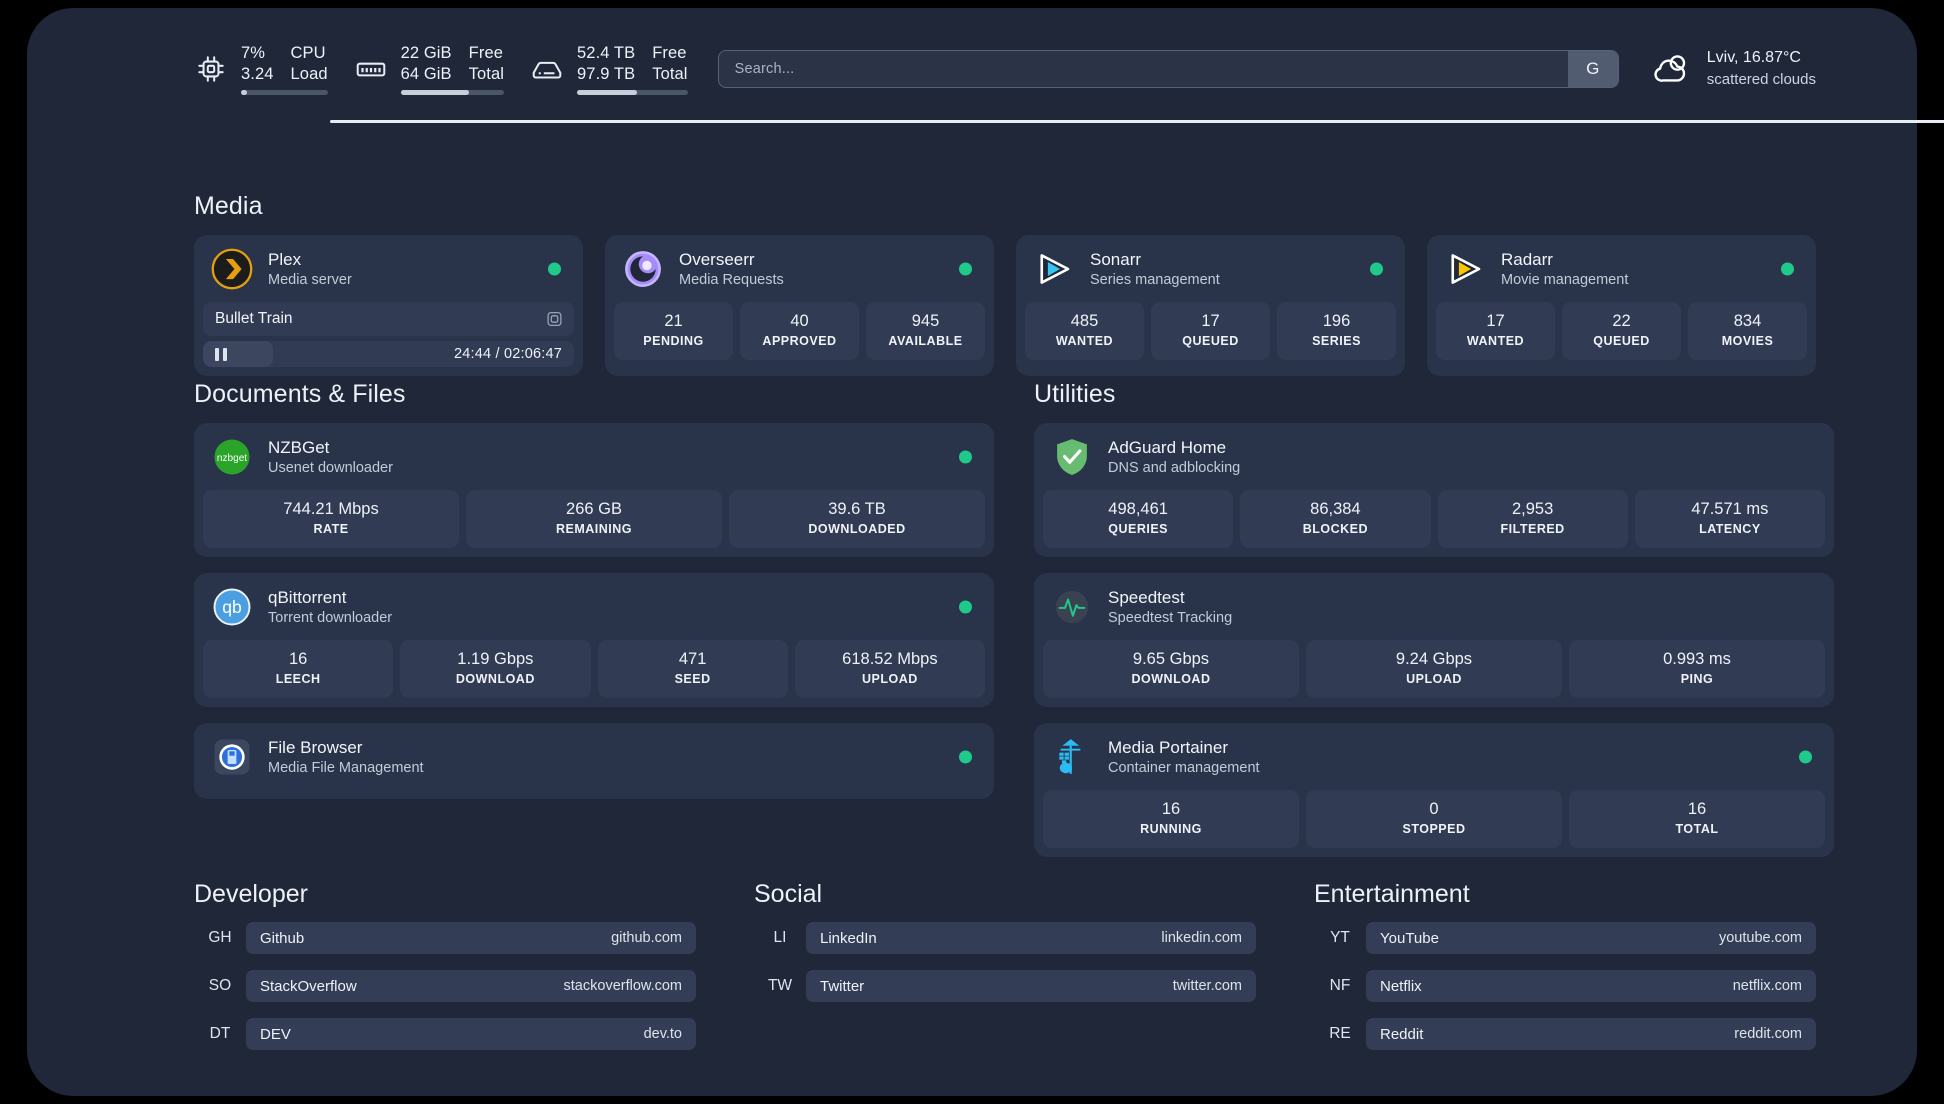 This screenshot has height=1104, width=1944. I want to click on bookmark-item: LI LinkedIn linkedin.com, so click(1005, 938).